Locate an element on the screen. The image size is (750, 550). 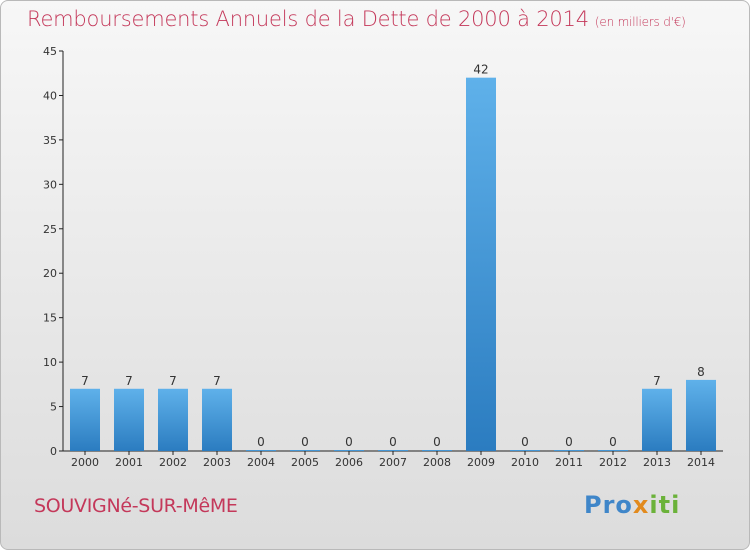
x-tick-label-2000: 2000 is located at coordinates (85, 462).